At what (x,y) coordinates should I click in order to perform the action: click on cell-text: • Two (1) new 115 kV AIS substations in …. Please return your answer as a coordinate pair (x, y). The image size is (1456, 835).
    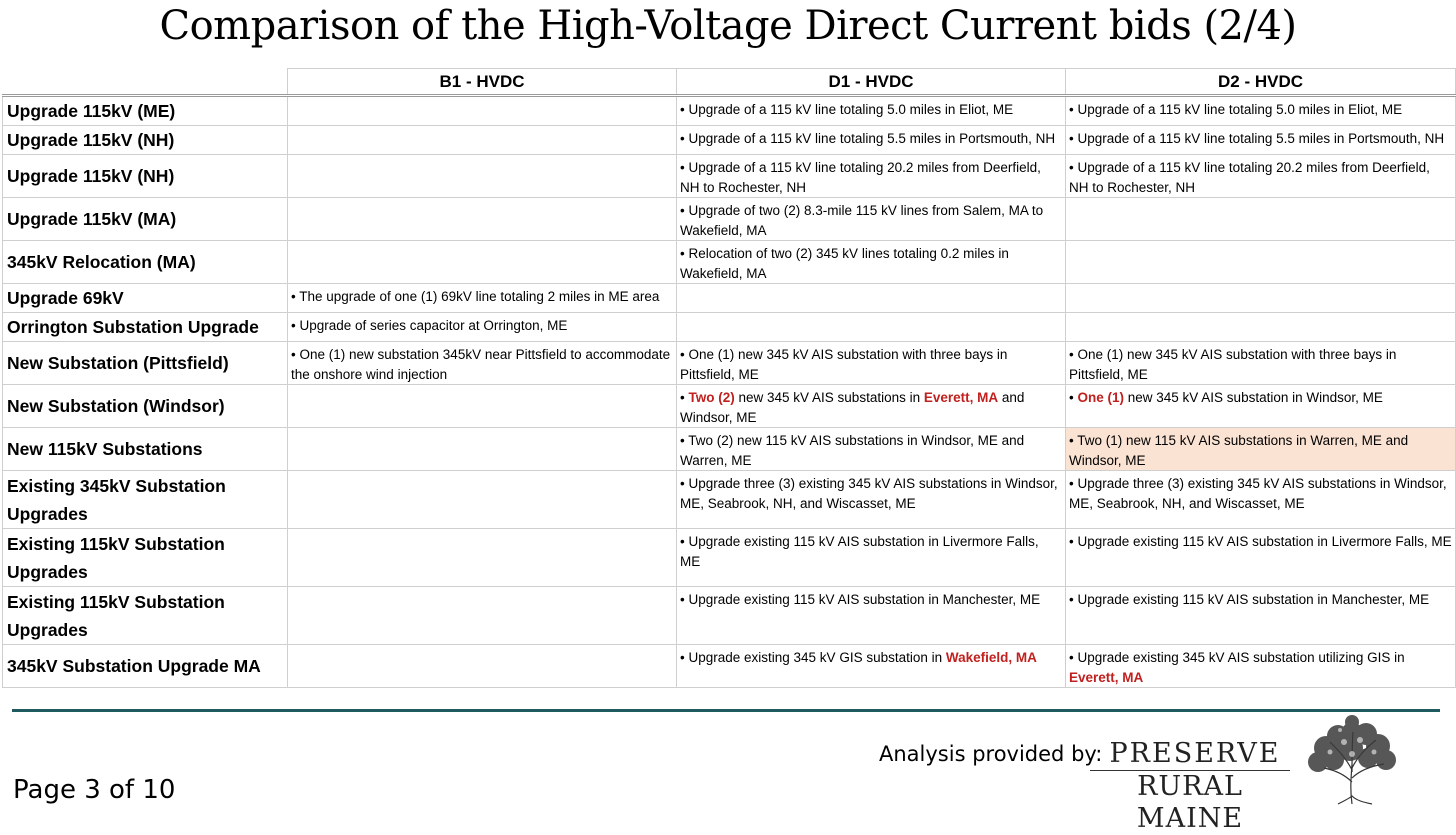
    Looking at the image, I should click on (1239, 450).